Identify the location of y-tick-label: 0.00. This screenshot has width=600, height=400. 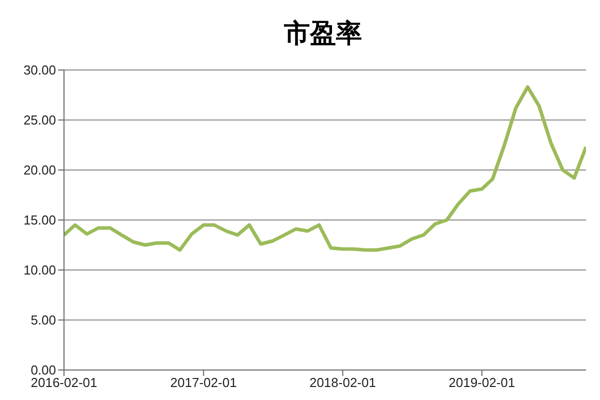
(43, 370).